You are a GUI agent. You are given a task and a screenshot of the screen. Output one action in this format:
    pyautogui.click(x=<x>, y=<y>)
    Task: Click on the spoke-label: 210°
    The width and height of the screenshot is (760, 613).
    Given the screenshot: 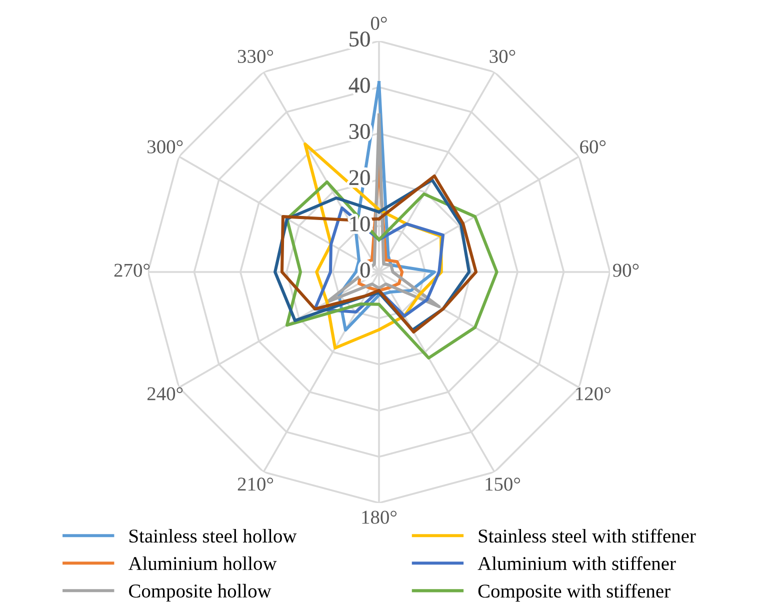 What is the action you would take?
    pyautogui.click(x=256, y=484)
    